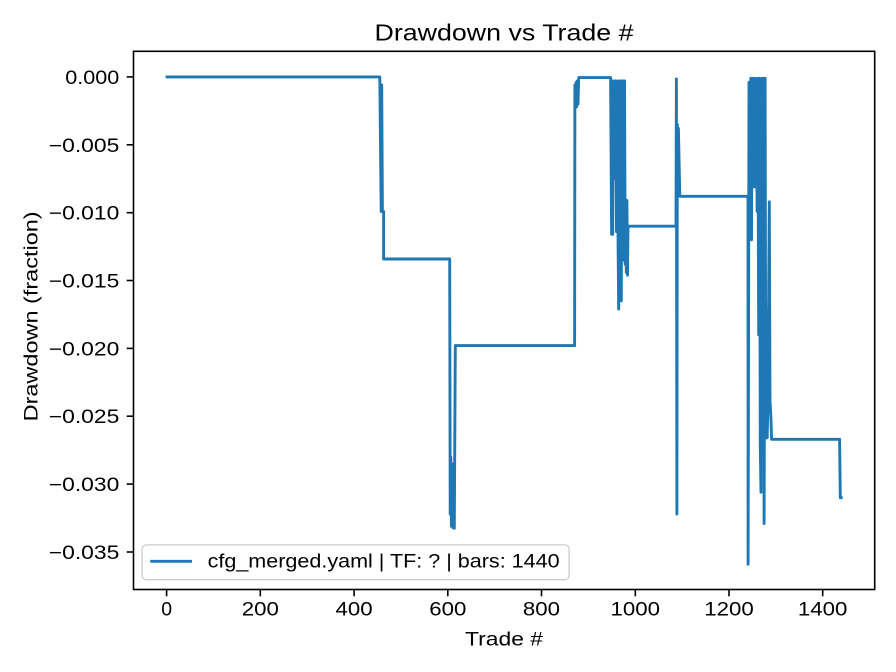 The image size is (896, 672). Describe the element at coordinates (384, 562) in the screenshot. I see `svg-text:cfg_merged.yaml | TF: ? | bars: cfg_merged.yaml | TF: ? | bars: 1440` at that location.